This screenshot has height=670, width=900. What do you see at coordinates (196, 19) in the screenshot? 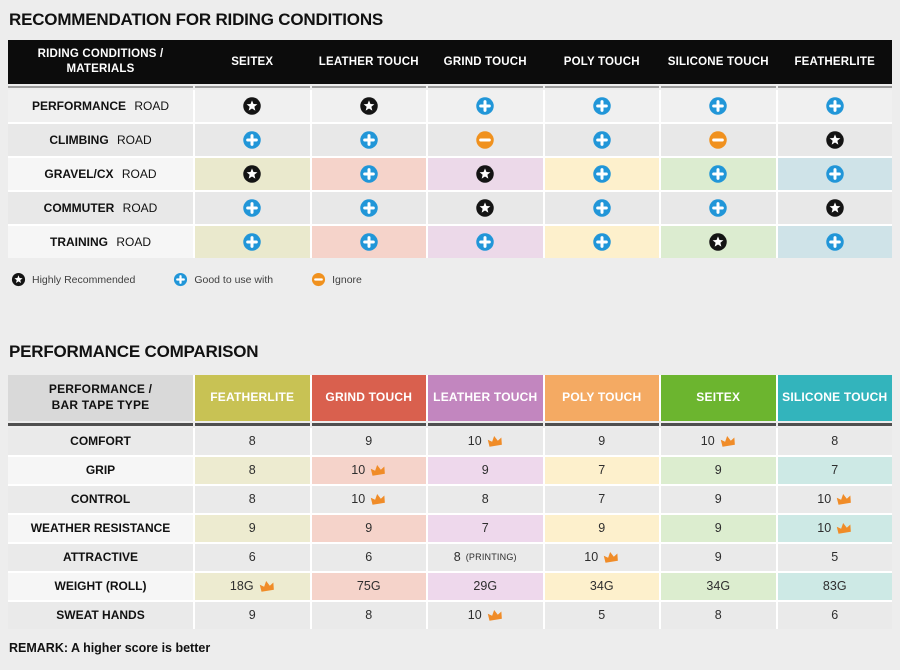
I see `riding-conditions-title: RECOMMENDATION FOR RIDING CONDITIONS` at bounding box center [196, 19].